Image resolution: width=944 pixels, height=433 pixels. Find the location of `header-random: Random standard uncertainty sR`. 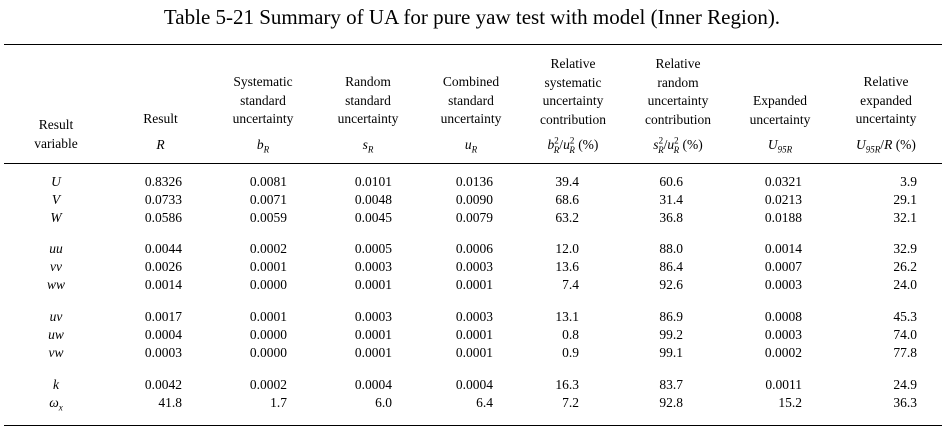

header-random: Random standard uncertainty sR is located at coordinates (368, 113).